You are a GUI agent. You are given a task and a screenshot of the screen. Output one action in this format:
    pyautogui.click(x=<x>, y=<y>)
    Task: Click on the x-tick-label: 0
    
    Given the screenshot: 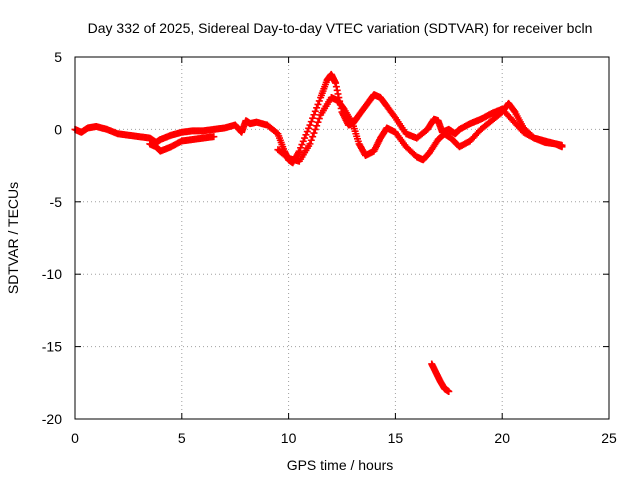 What is the action you would take?
    pyautogui.click(x=75, y=438)
    